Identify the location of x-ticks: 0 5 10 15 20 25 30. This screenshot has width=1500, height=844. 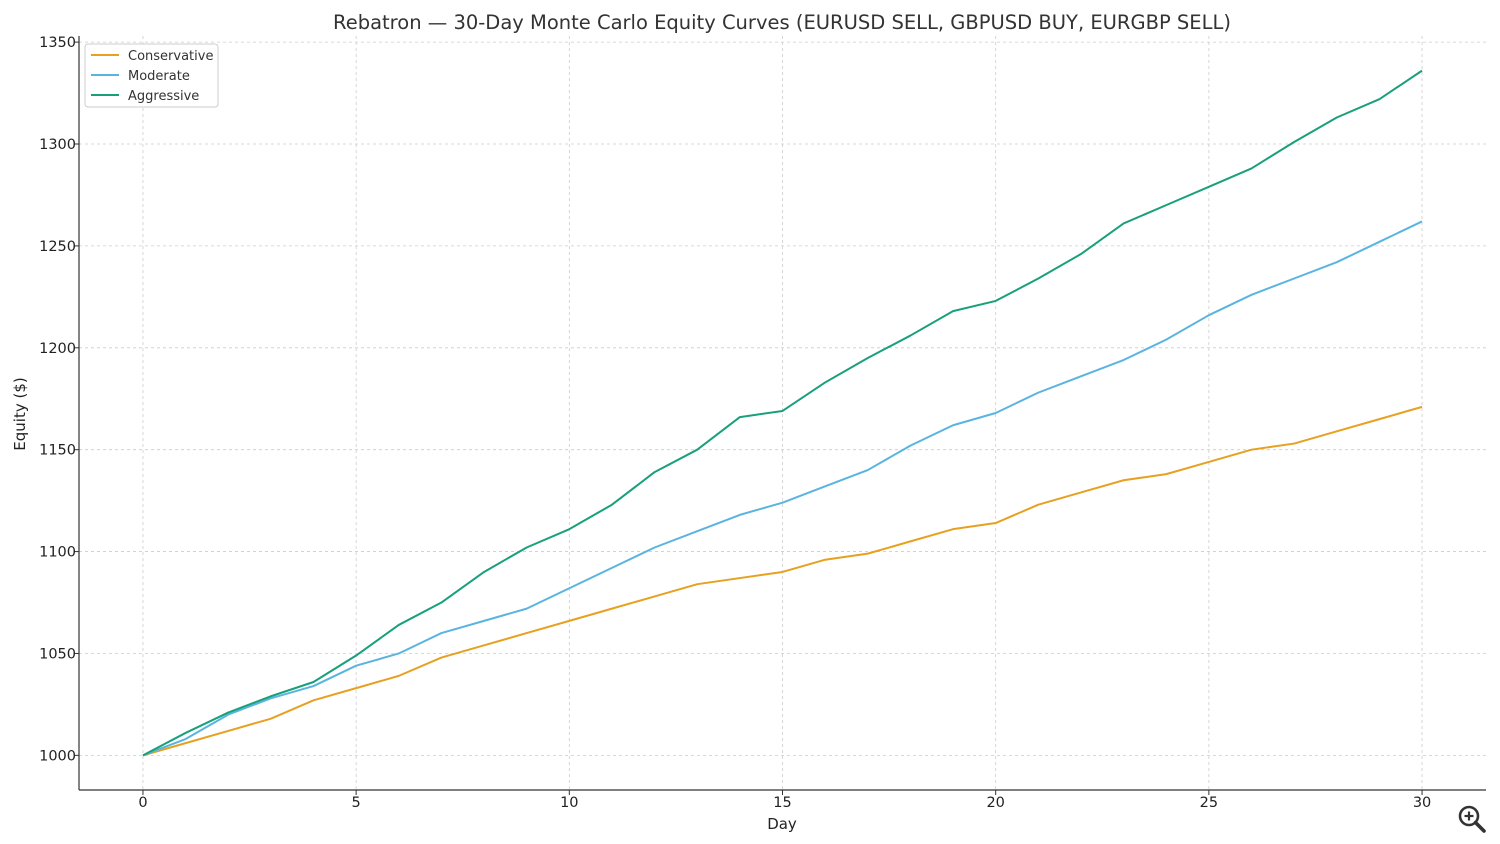
(784, 800).